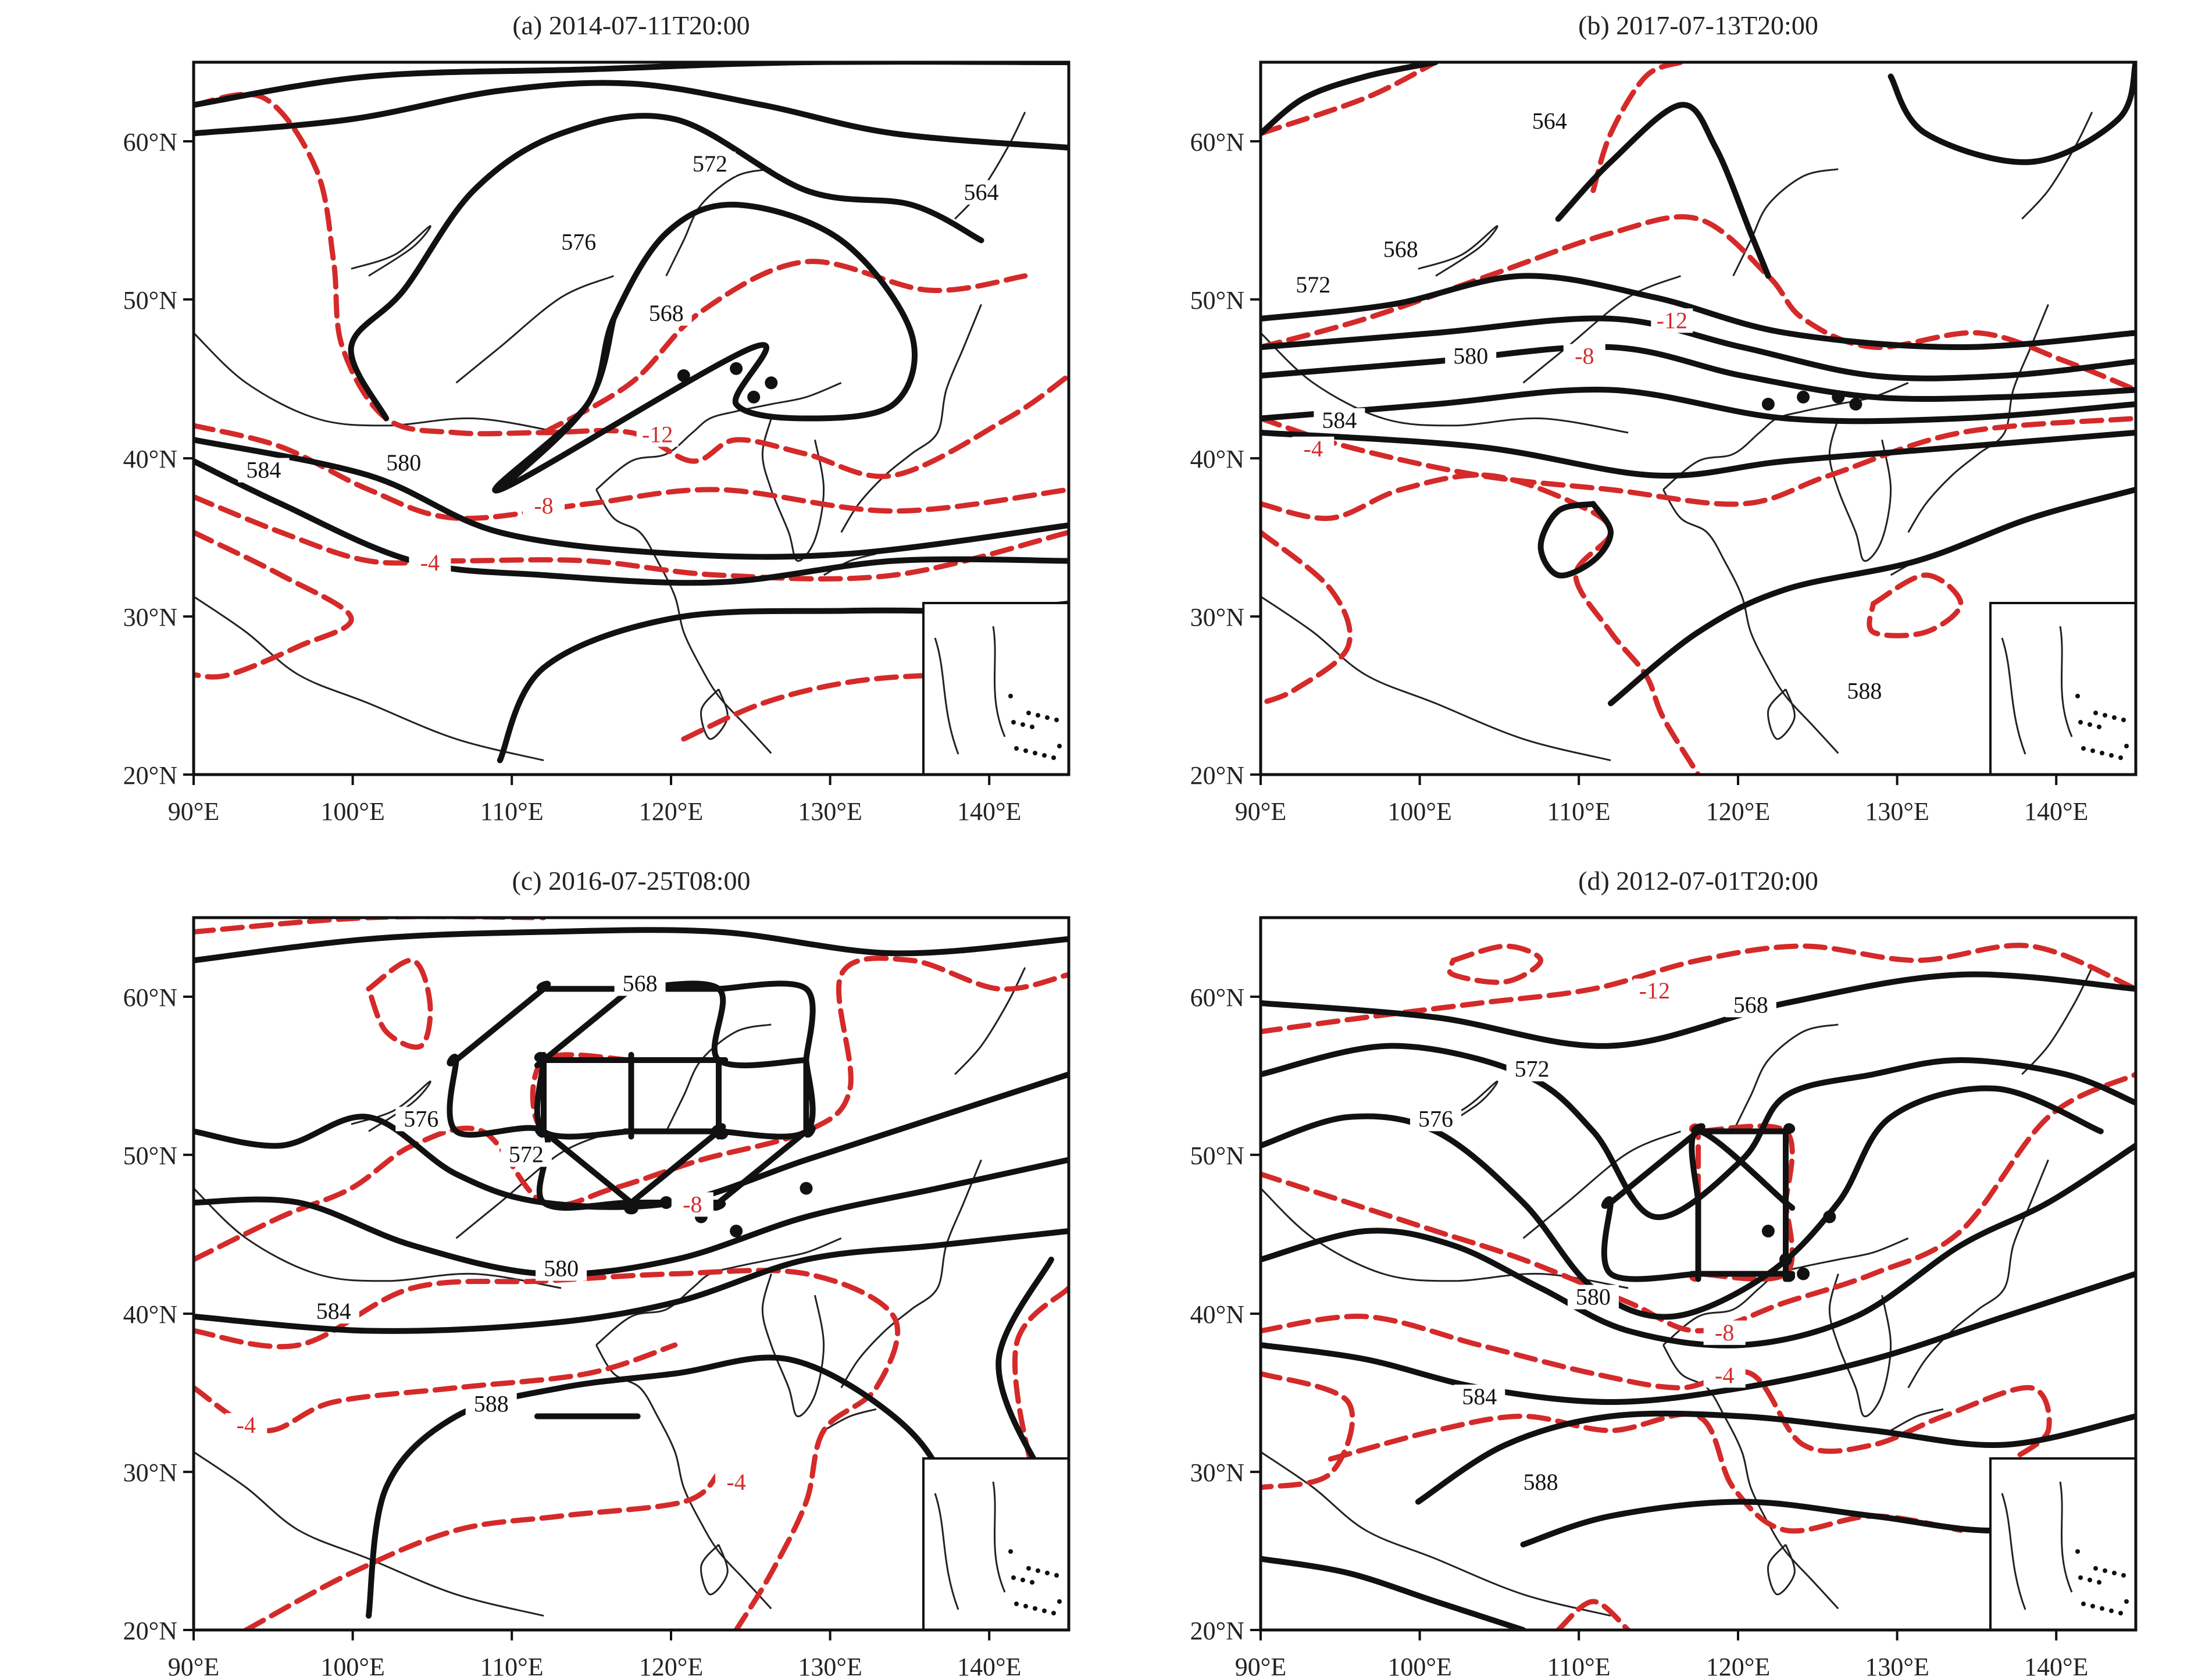  I want to click on geopotential-label: 568, so click(1400, 249).